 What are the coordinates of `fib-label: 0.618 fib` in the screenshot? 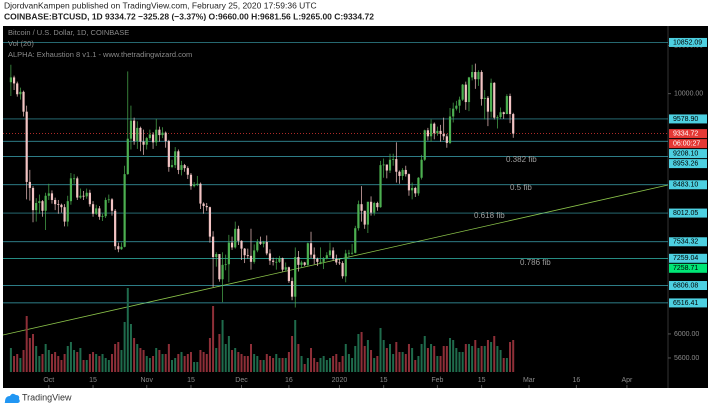 It's located at (489, 215).